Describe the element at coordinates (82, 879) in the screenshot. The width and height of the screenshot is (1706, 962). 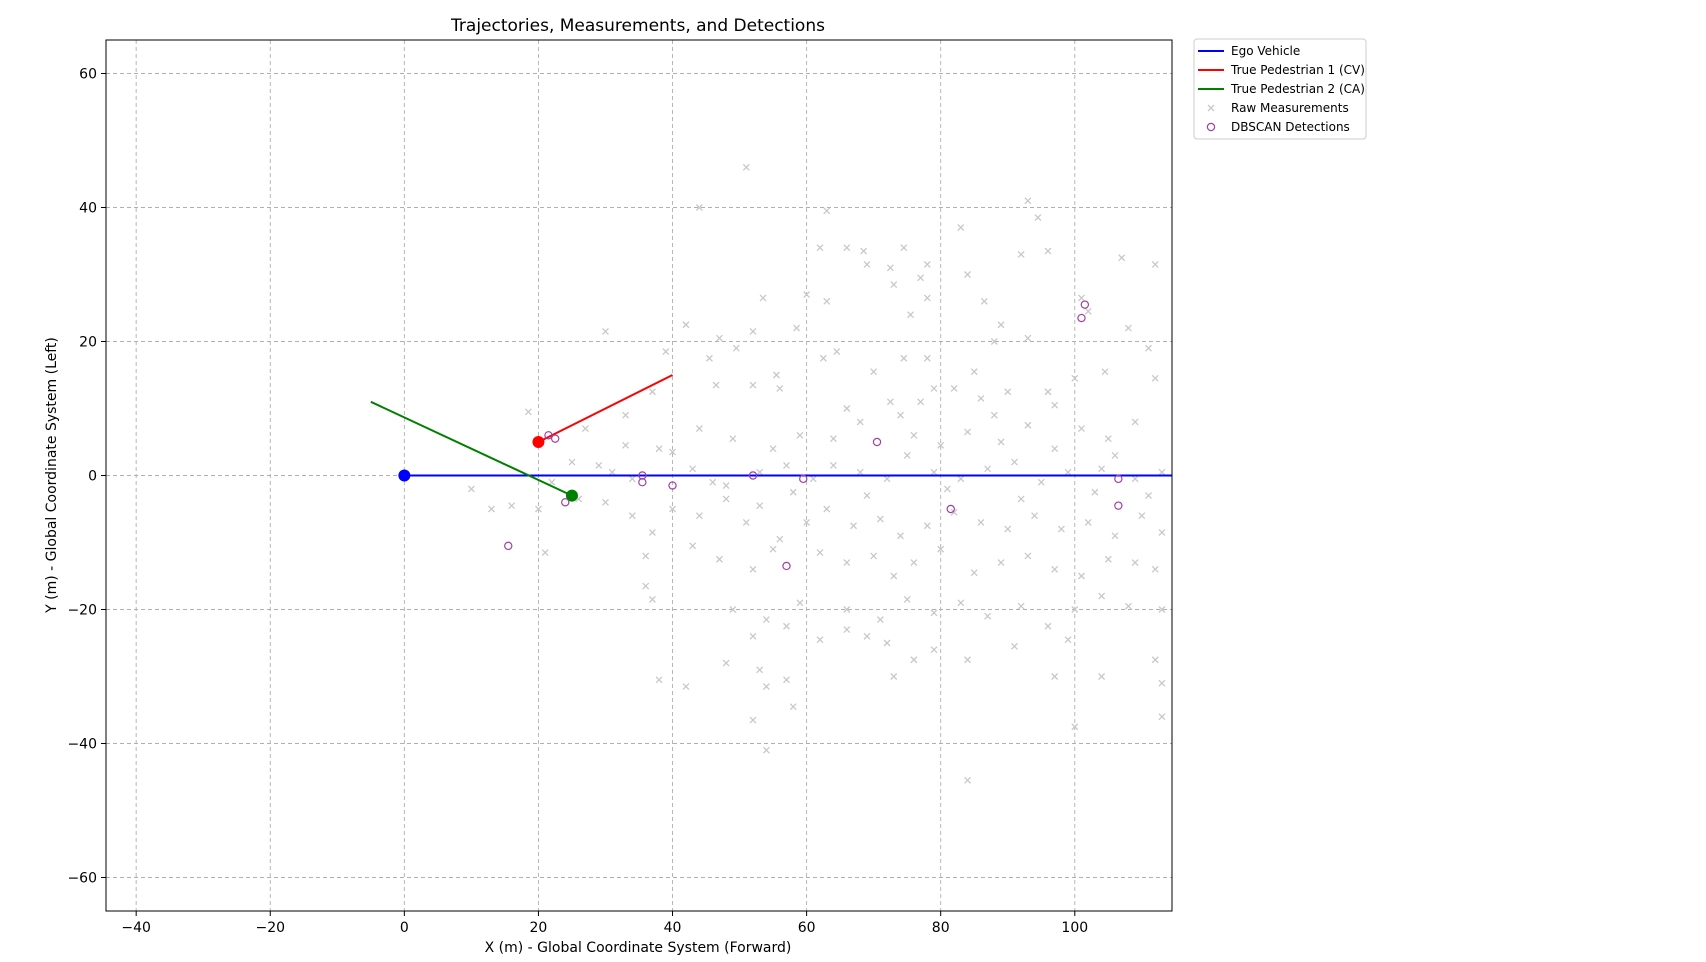
I see `y-tick-label: −60` at that location.